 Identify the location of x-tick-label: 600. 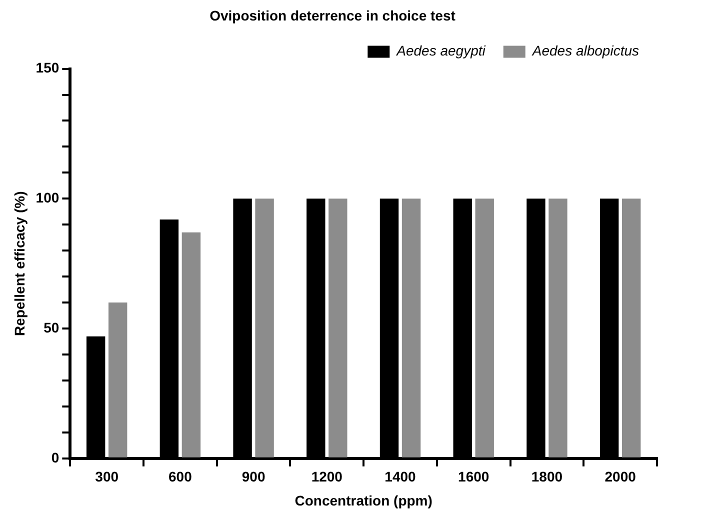
(180, 476).